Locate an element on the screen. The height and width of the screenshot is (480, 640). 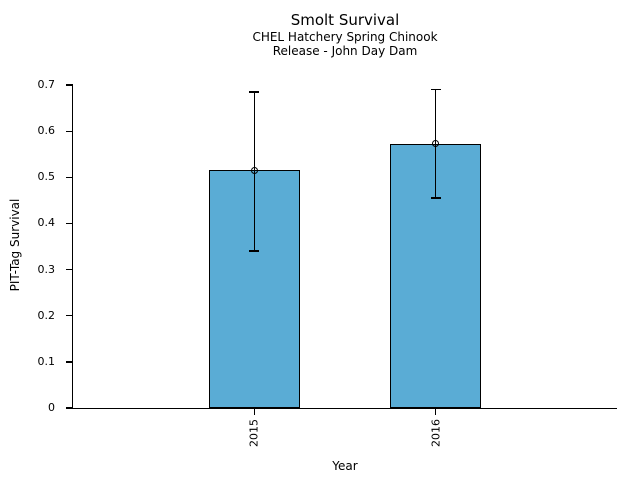
chart-subtitle-line-2: Release - John Day Dam is located at coordinates (345, 51).